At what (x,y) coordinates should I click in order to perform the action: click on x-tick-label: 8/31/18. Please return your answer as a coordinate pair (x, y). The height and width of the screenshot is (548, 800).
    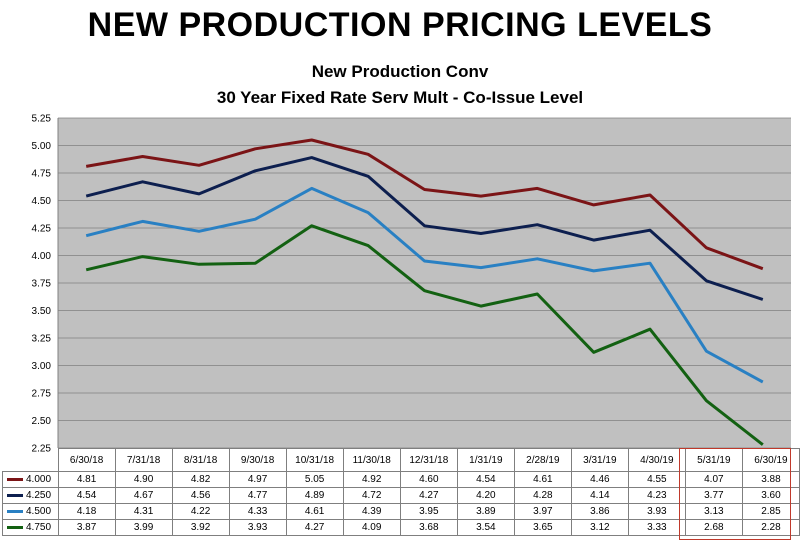
    Looking at the image, I should click on (200, 460).